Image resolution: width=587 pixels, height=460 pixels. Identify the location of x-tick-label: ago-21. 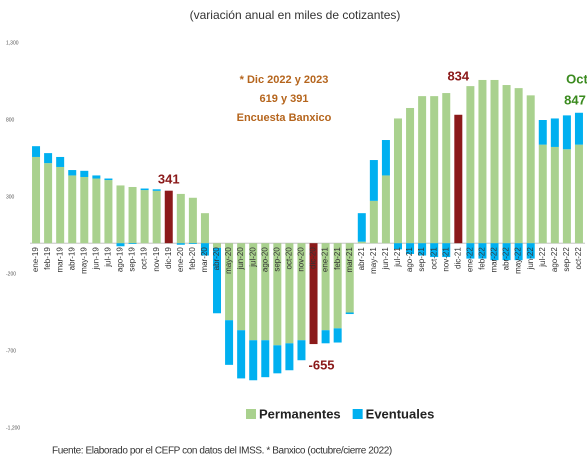
(409, 259).